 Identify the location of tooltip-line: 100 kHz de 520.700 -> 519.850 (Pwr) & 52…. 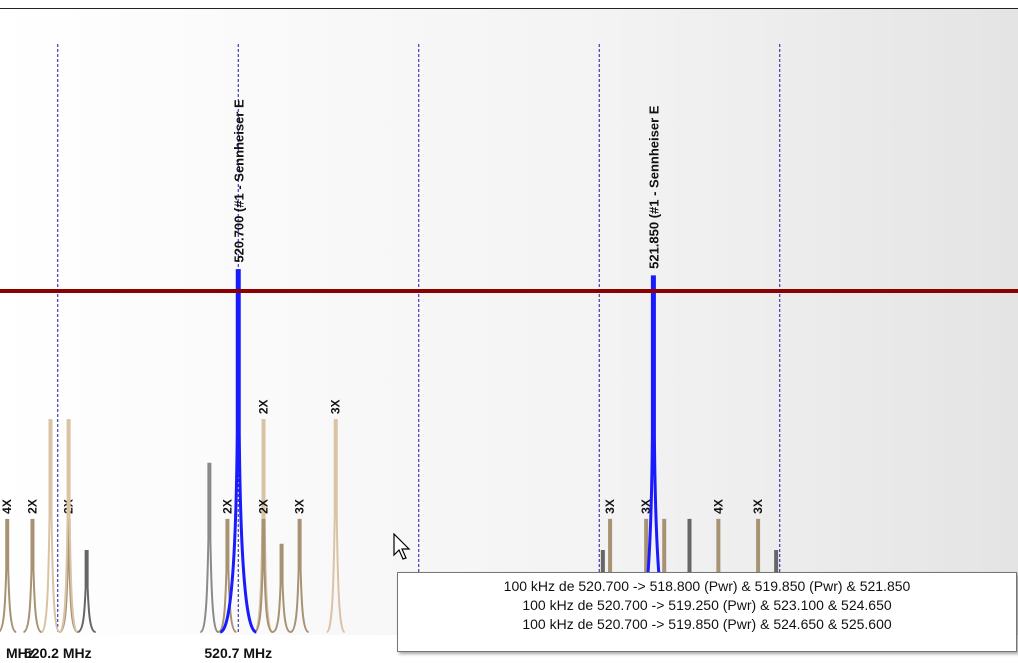
(707, 624).